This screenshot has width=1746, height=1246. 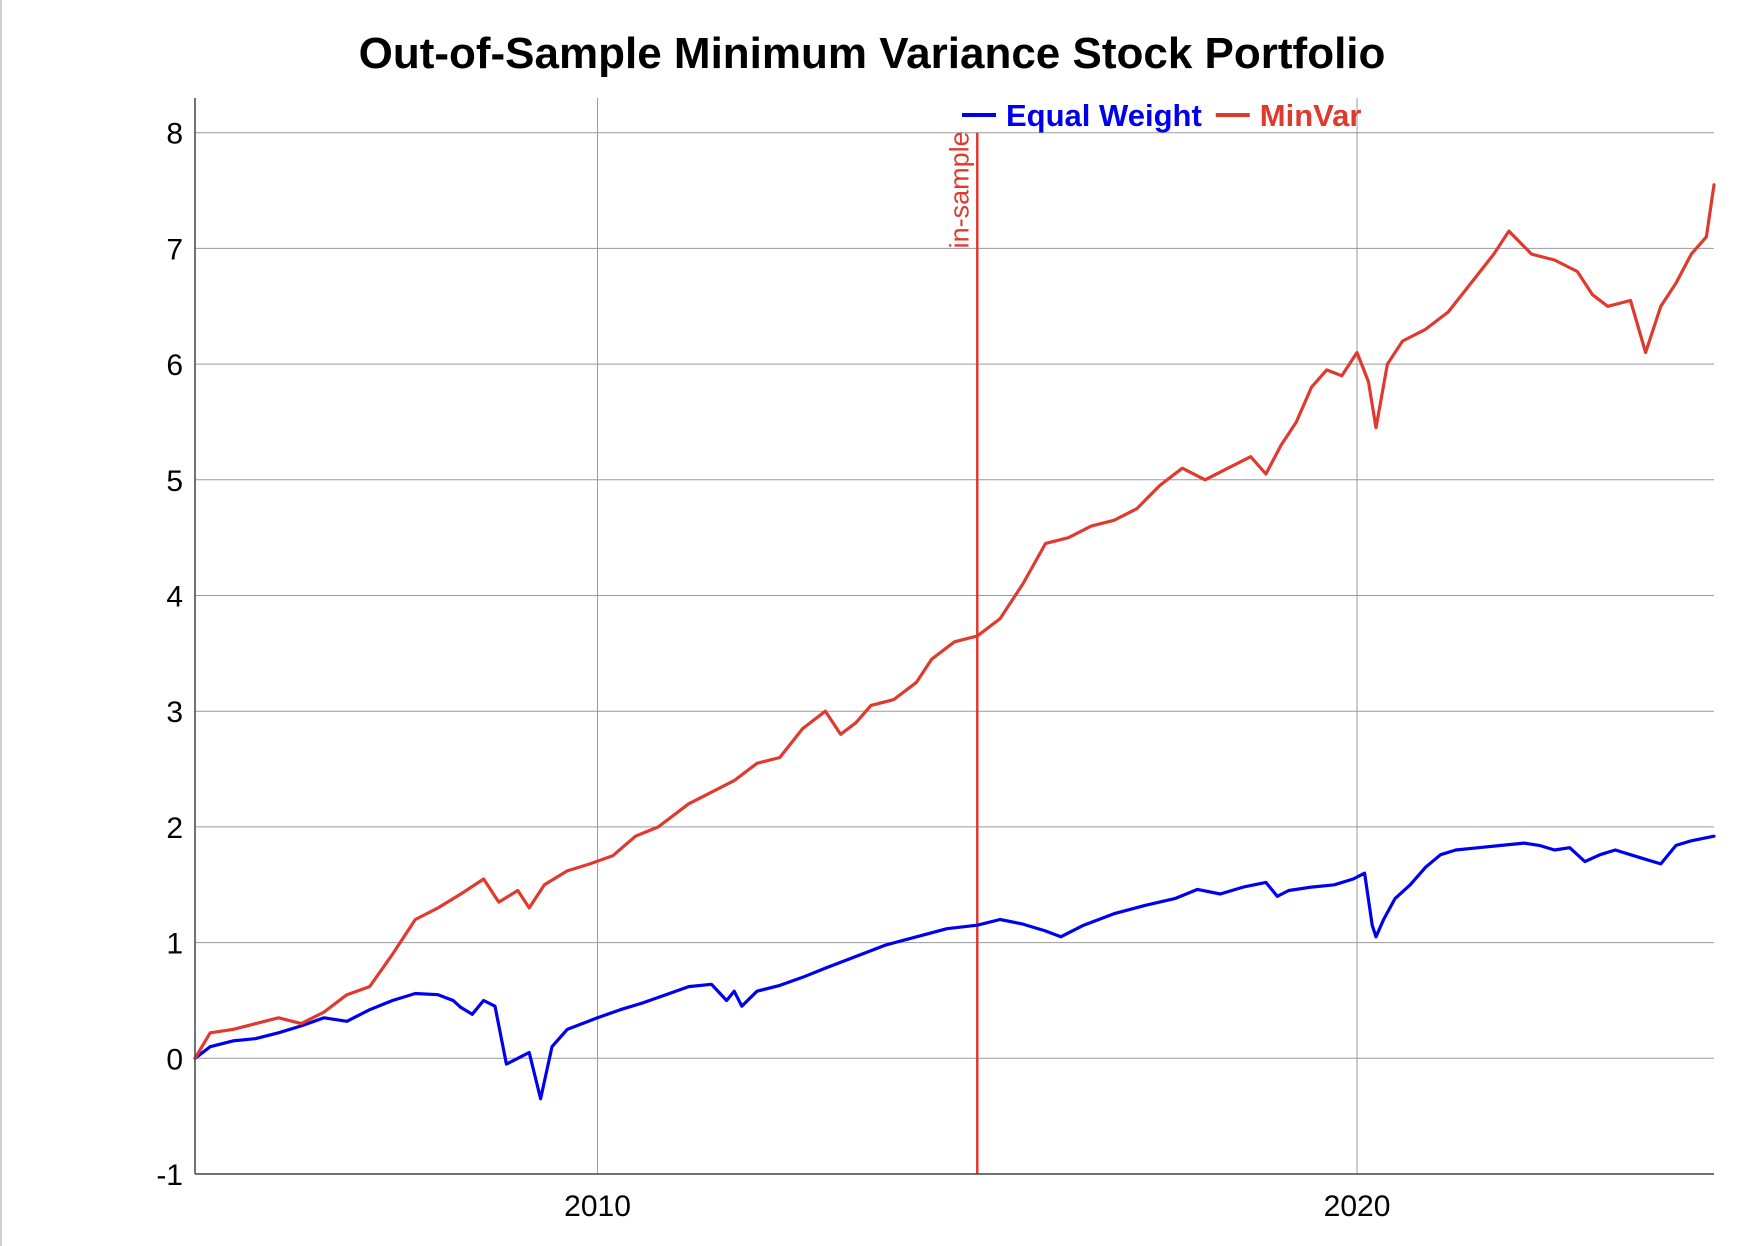 What do you see at coordinates (174, 712) in the screenshot?
I see `y-tick-label: 3` at bounding box center [174, 712].